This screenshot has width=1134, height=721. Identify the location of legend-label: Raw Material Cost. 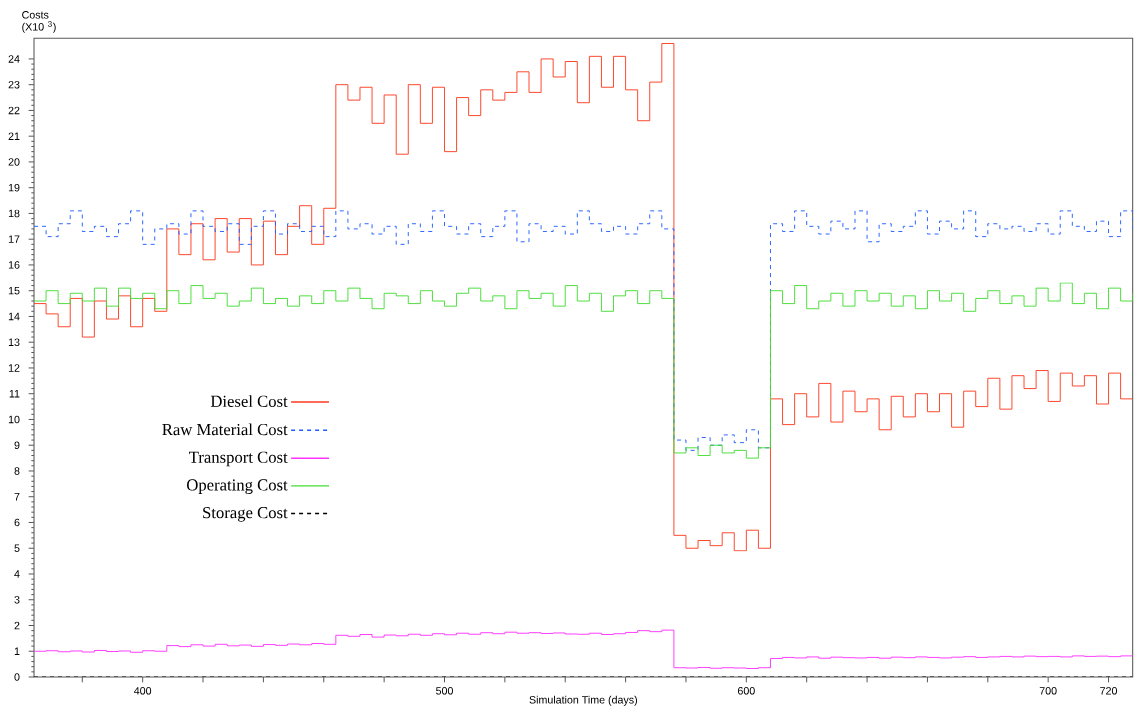
(225, 429).